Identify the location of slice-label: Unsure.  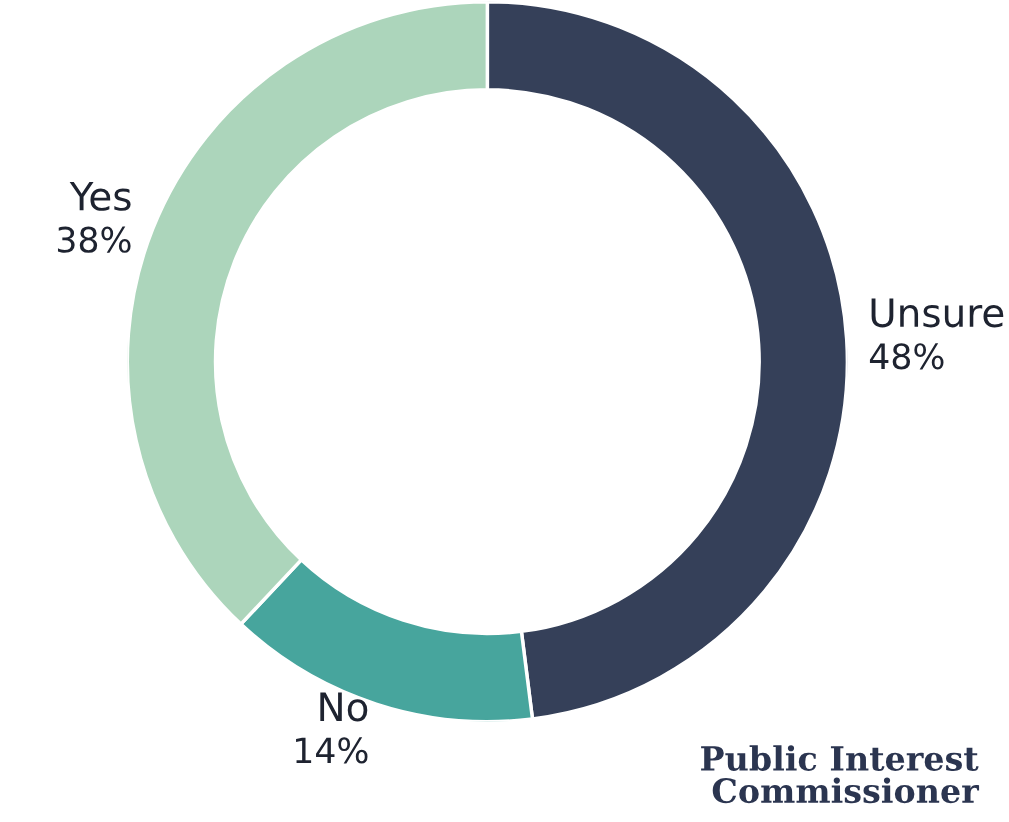
(937, 313).